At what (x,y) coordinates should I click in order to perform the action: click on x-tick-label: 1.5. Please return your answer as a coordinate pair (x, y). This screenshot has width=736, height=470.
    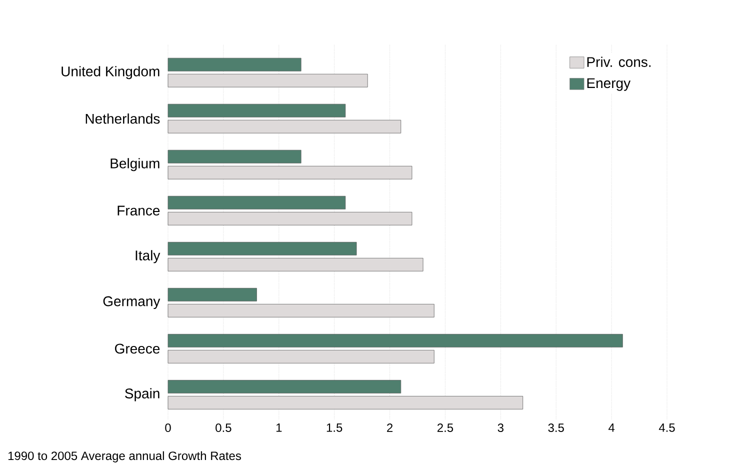
    Looking at the image, I should click on (334, 428).